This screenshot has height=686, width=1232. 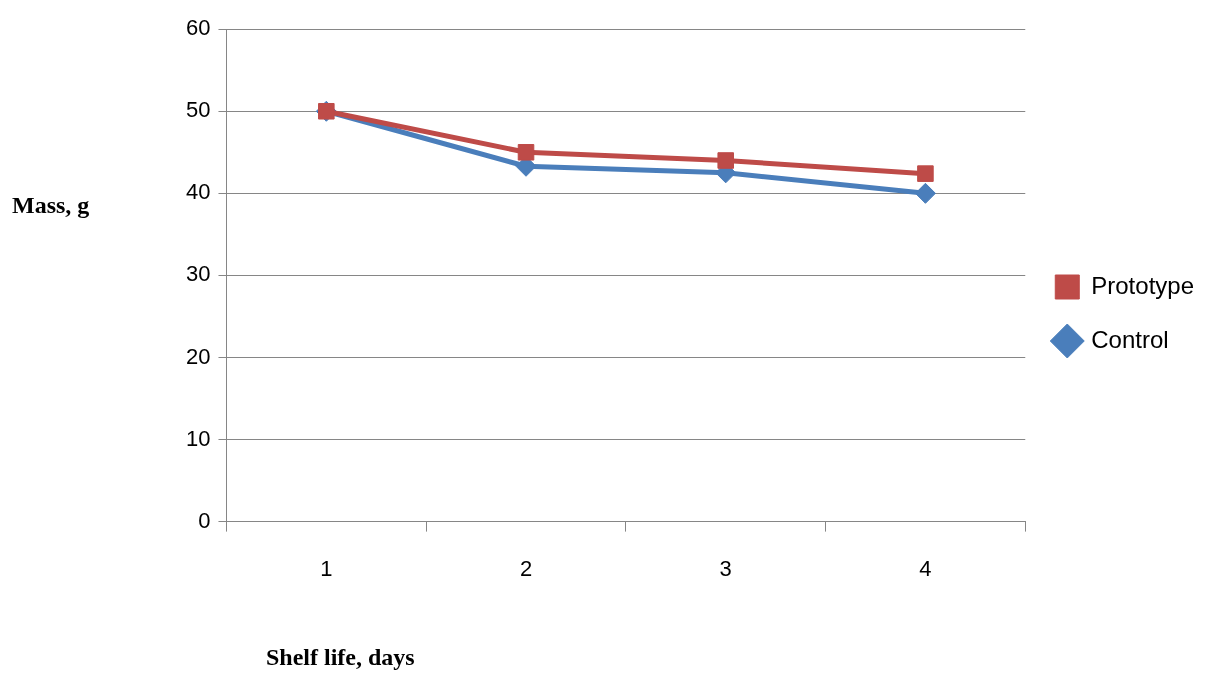 What do you see at coordinates (198, 356) in the screenshot?
I see `y-tick-label: 20` at bounding box center [198, 356].